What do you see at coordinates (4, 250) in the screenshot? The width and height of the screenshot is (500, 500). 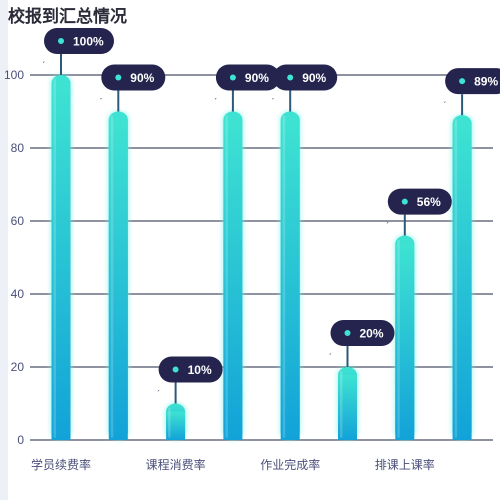 I see `left-edge-strip` at bounding box center [4, 250].